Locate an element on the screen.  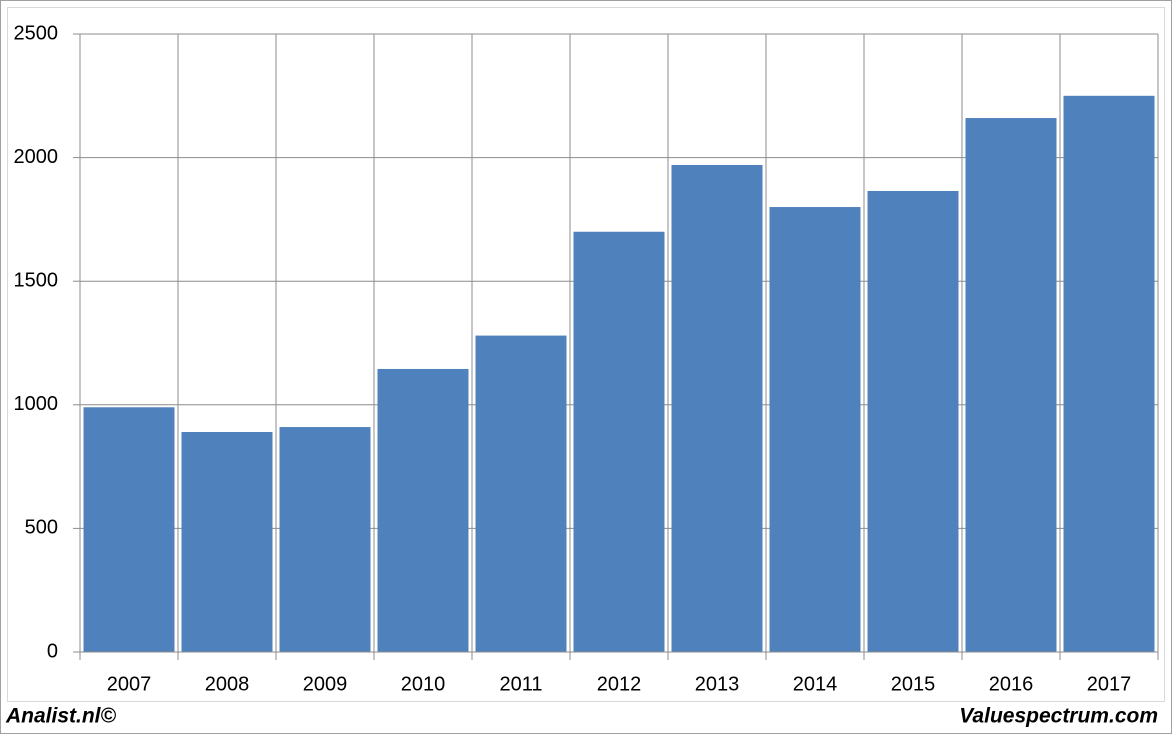
x-tick-label: 2015 is located at coordinates (913, 684).